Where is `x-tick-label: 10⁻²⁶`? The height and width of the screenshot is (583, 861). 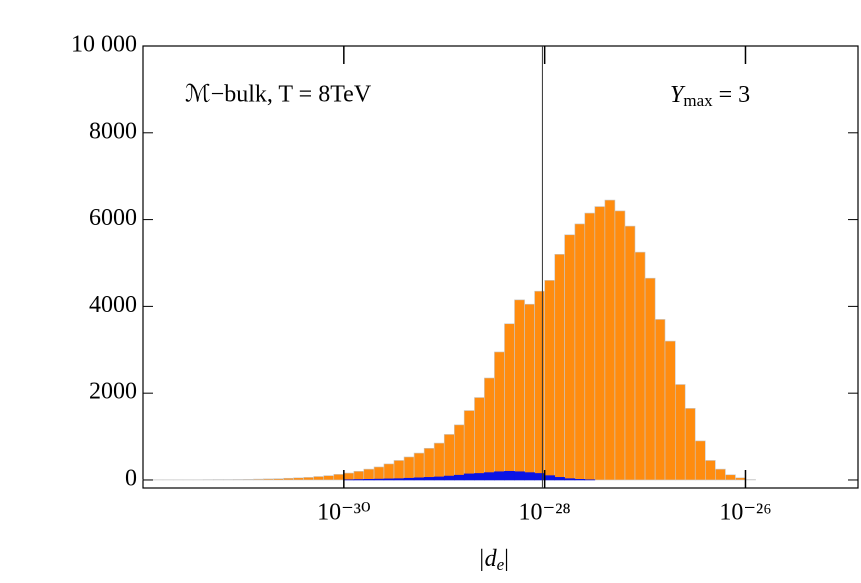
x-tick-label: 10⁻²⁶ is located at coordinates (745, 513).